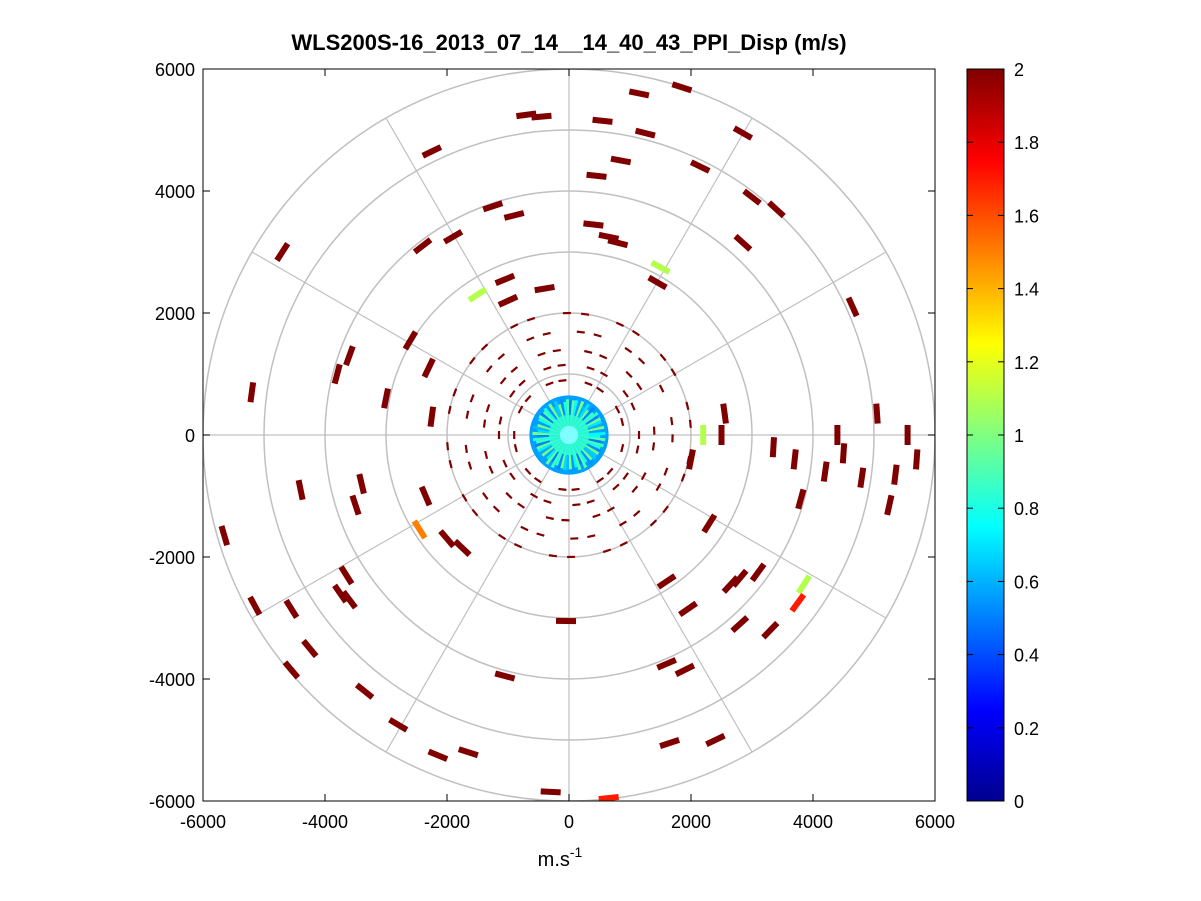 The image size is (1201, 901). Describe the element at coordinates (1019, 436) in the screenshot. I see `colorbar-tick-label: 1` at that location.